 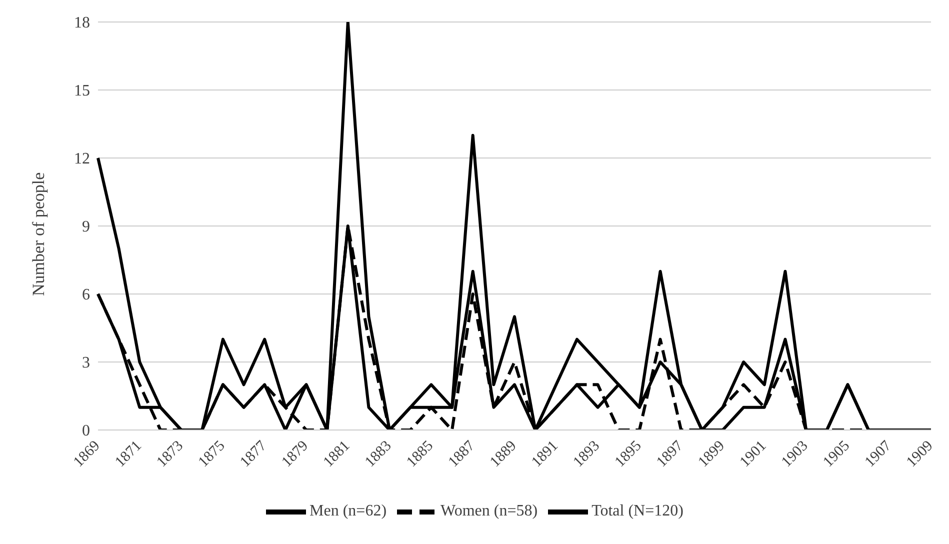 What do you see at coordinates (128, 454) in the screenshot?
I see `x-tick-label: 1871` at bounding box center [128, 454].